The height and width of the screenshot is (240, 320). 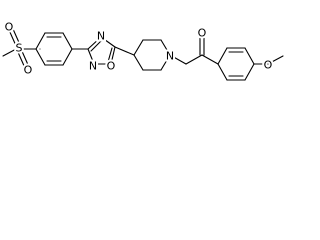 What do you see at coordinates (19, 48) in the screenshot?
I see `atom-label: S` at bounding box center [19, 48].